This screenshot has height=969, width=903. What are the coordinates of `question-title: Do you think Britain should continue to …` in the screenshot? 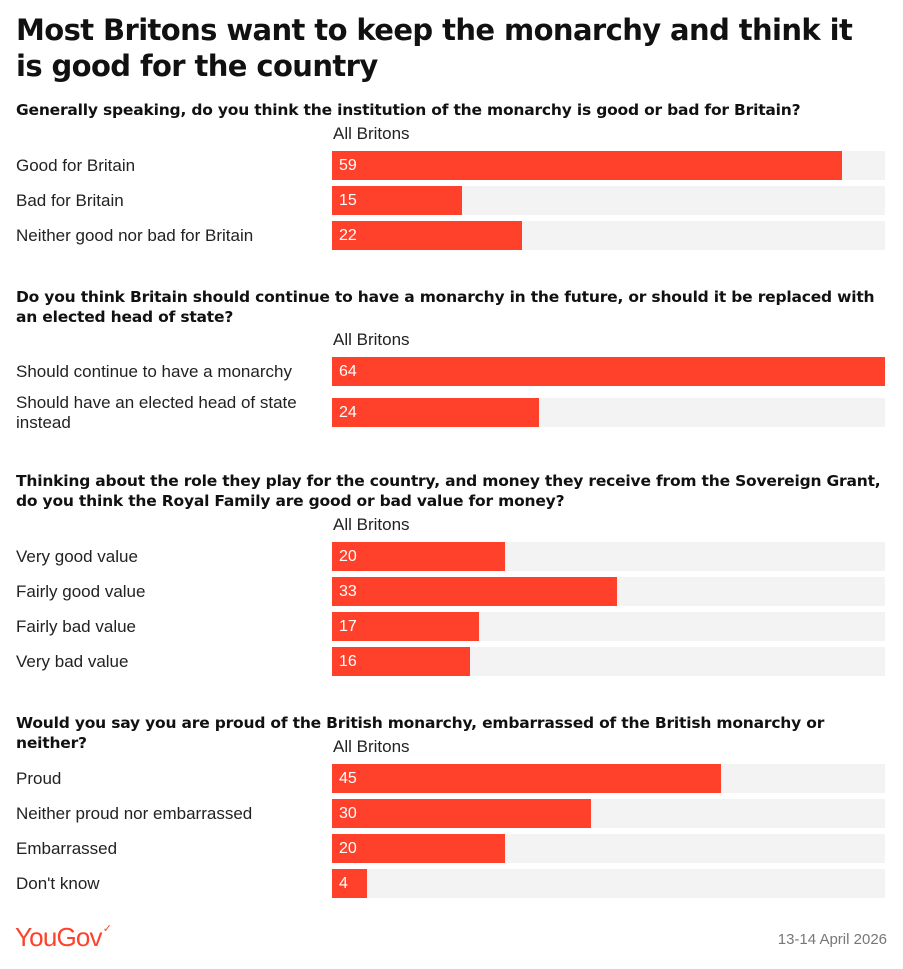 It's located at (445, 307).